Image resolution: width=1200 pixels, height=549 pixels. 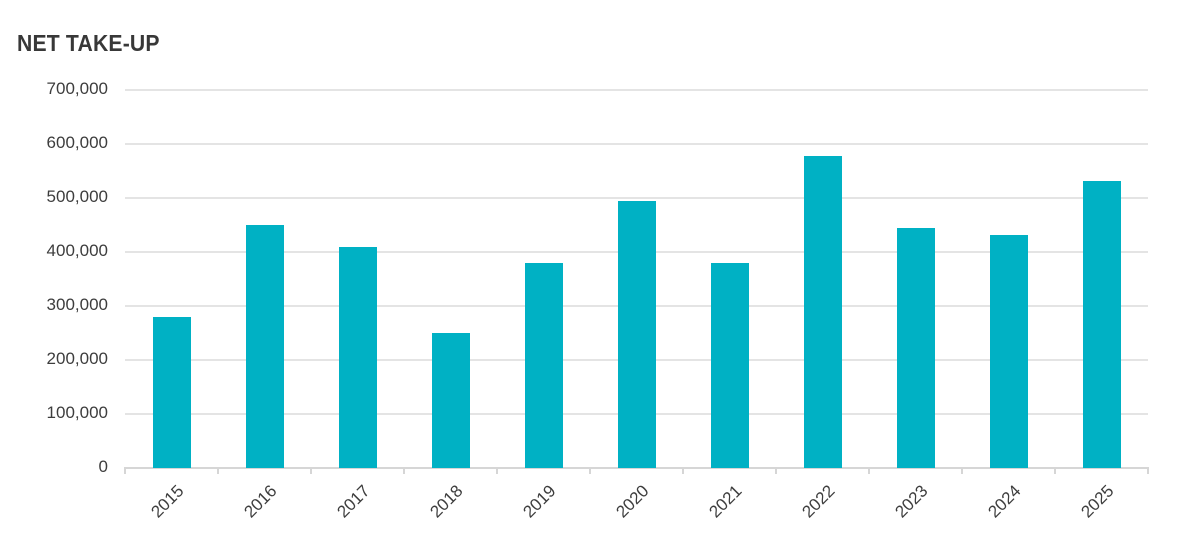 I want to click on bar-2016, so click(x=264, y=346).